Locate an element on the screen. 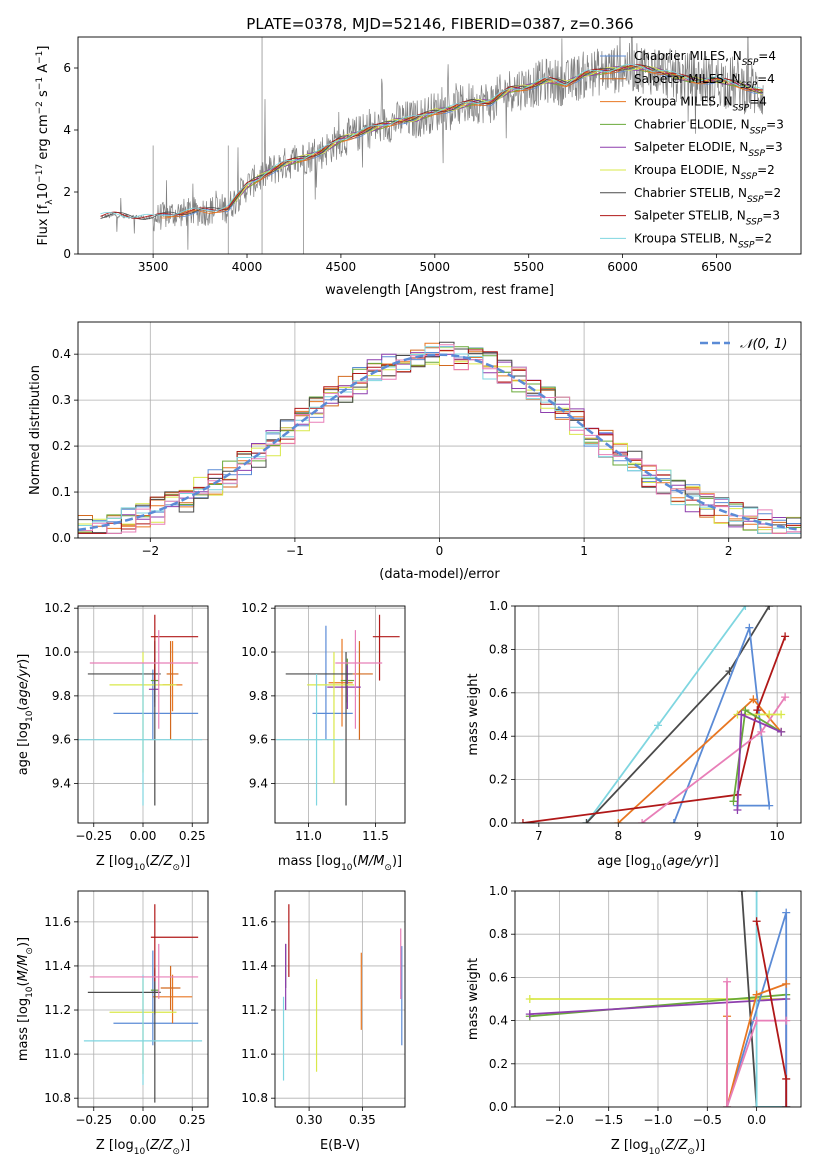 This screenshot has width=819, height=1170. x-tick-label: −1.5 is located at coordinates (608, 1120).